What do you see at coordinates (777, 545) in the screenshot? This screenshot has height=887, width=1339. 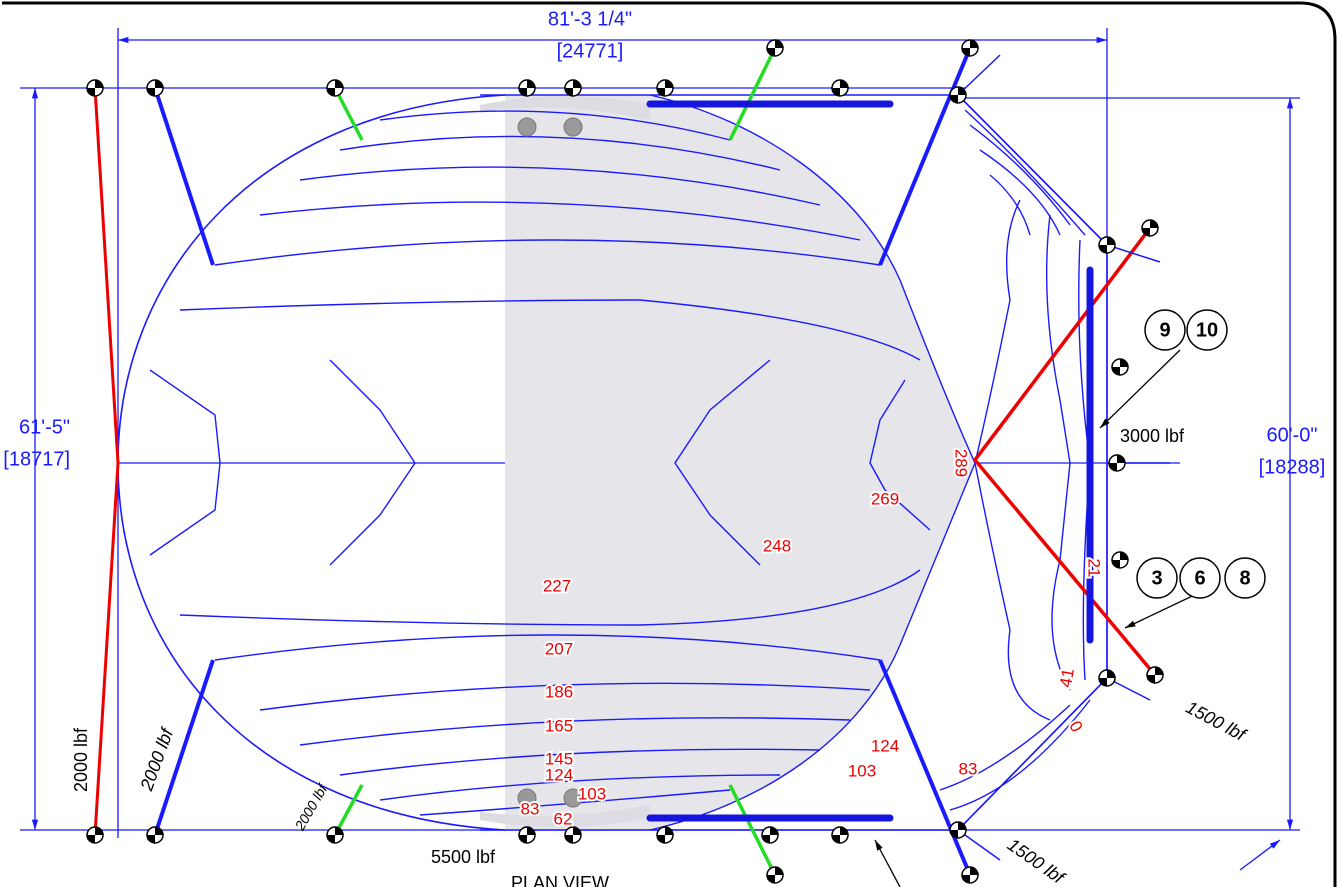 I see `contour-label: 248` at bounding box center [777, 545].